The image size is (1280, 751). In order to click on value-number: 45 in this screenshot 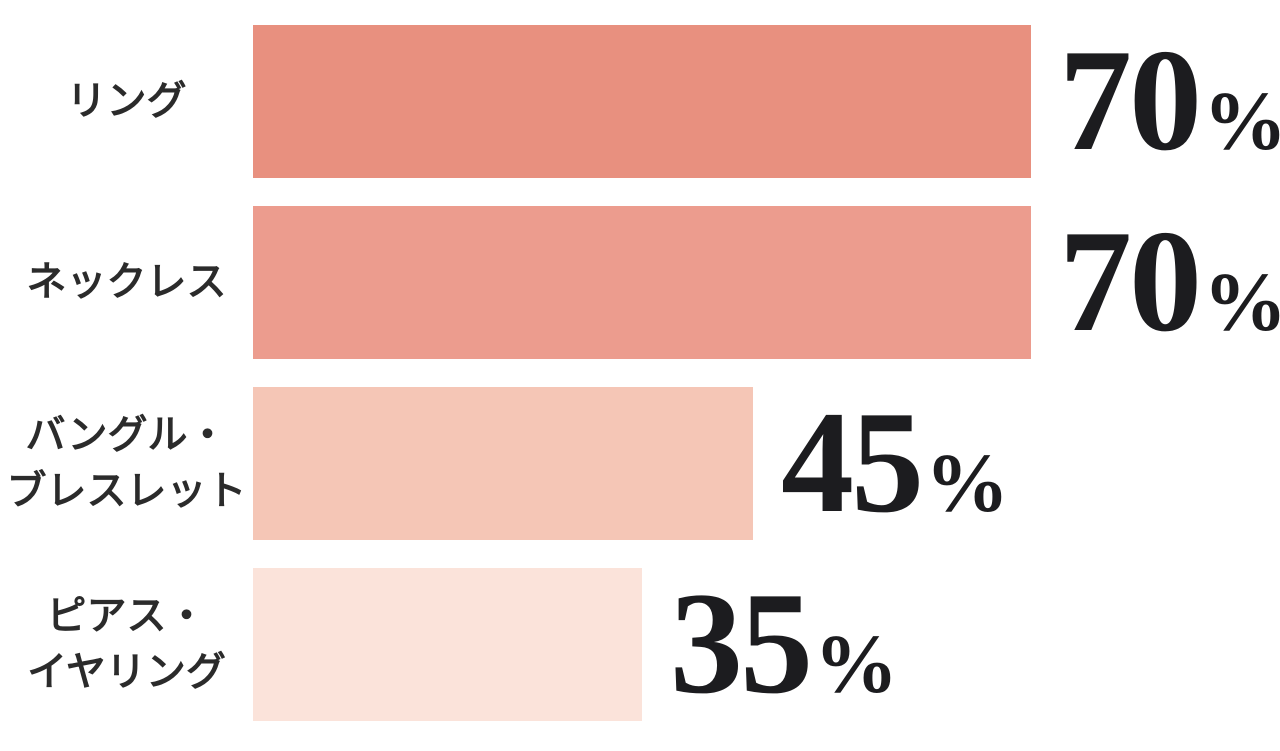, I will do `click(852, 461)`.